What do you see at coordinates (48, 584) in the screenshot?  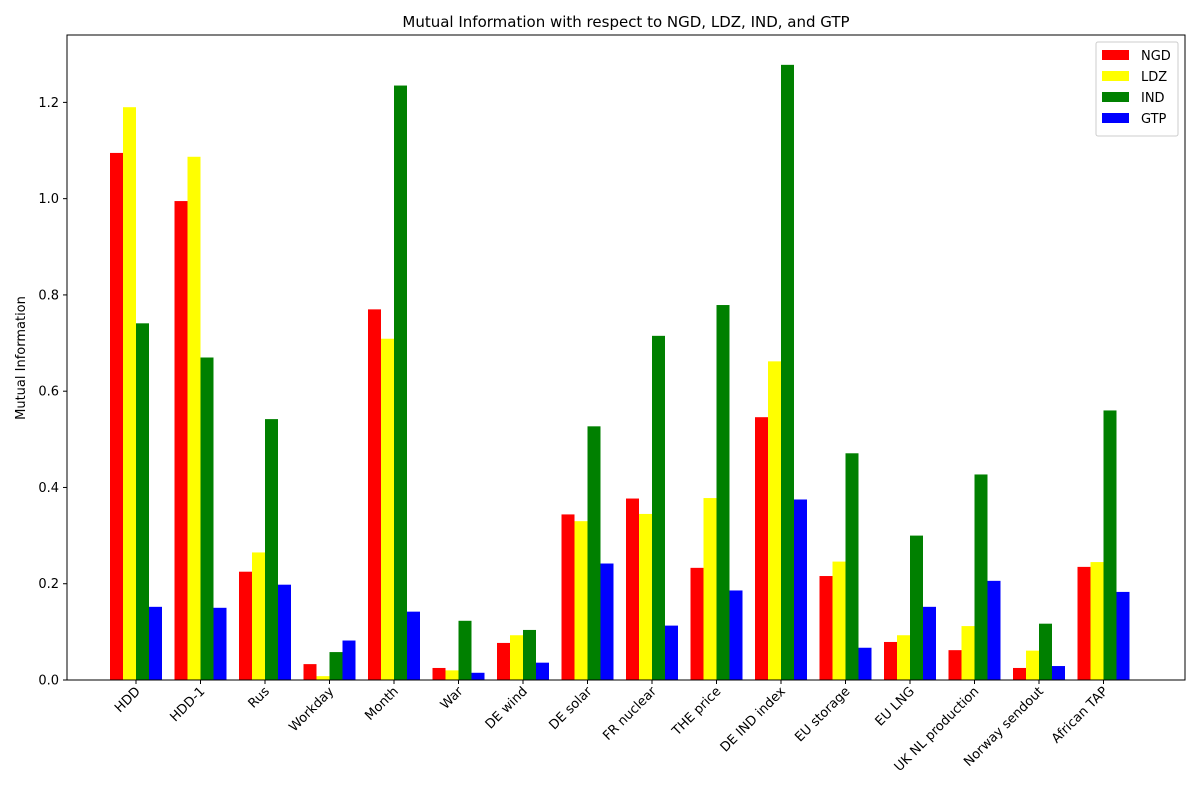 I see `y-tick-label: 0.2` at bounding box center [48, 584].